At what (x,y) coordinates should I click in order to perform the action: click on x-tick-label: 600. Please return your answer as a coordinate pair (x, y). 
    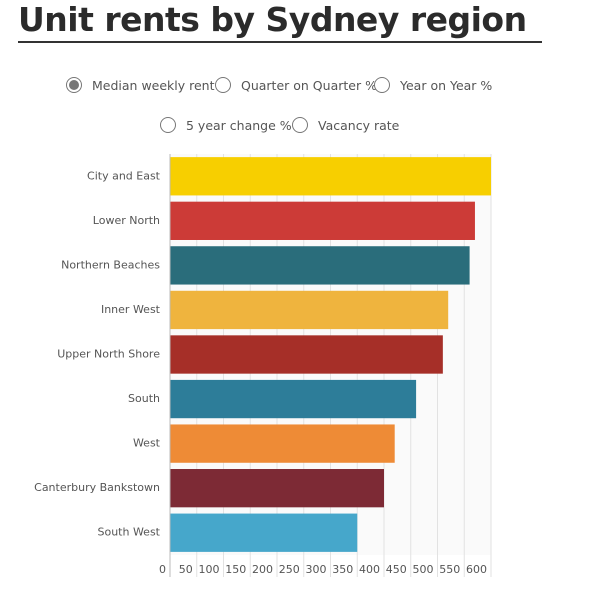
    Looking at the image, I should click on (476, 569).